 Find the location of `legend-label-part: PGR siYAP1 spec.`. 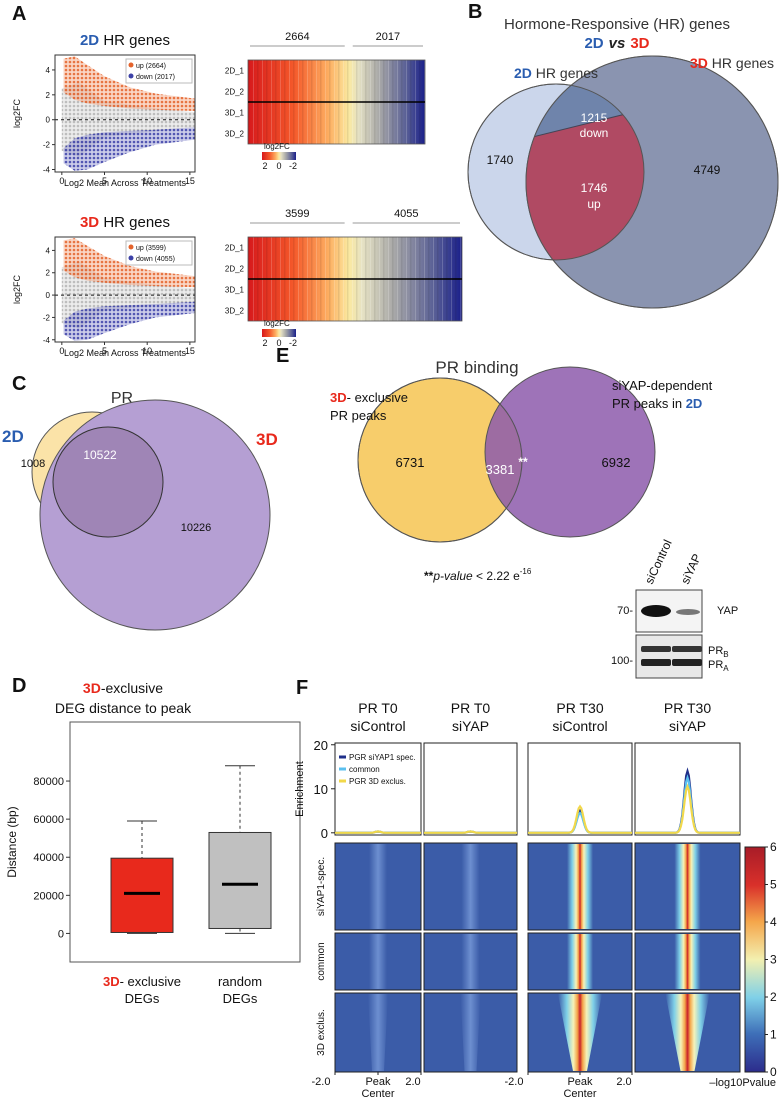

legend-label-part: PGR siYAP1 spec. is located at coordinates (382, 757).